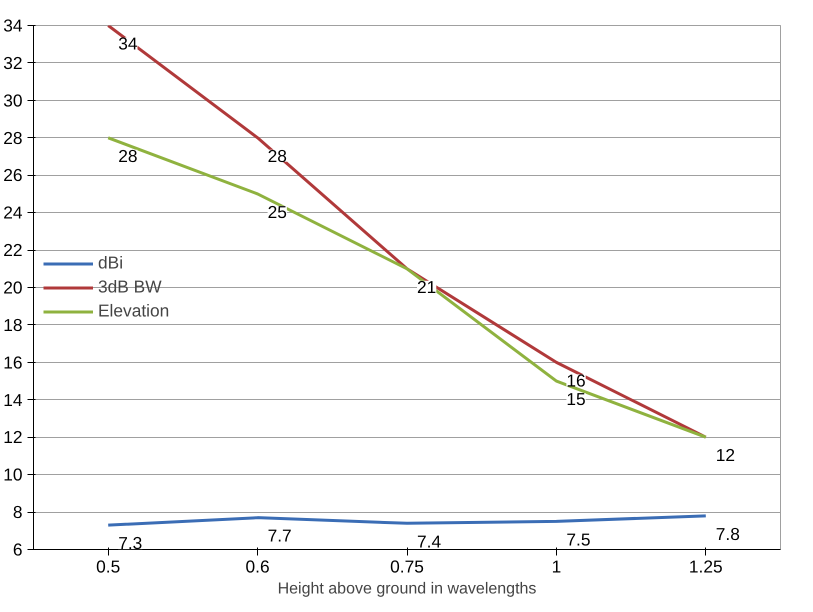  What do you see at coordinates (13, 138) in the screenshot?
I see `y-tick-label: 28` at bounding box center [13, 138].